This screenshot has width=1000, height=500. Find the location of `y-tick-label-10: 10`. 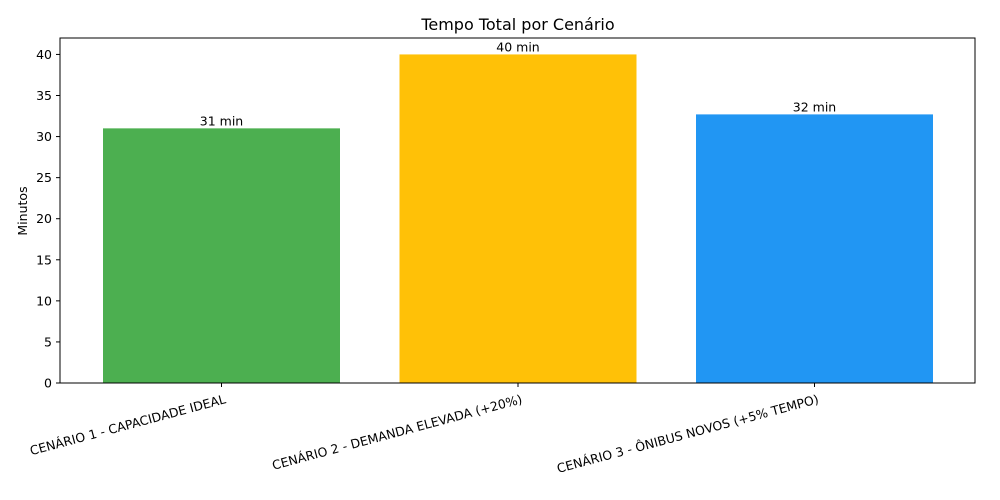

y-tick-label-10: 10 is located at coordinates (44, 300).